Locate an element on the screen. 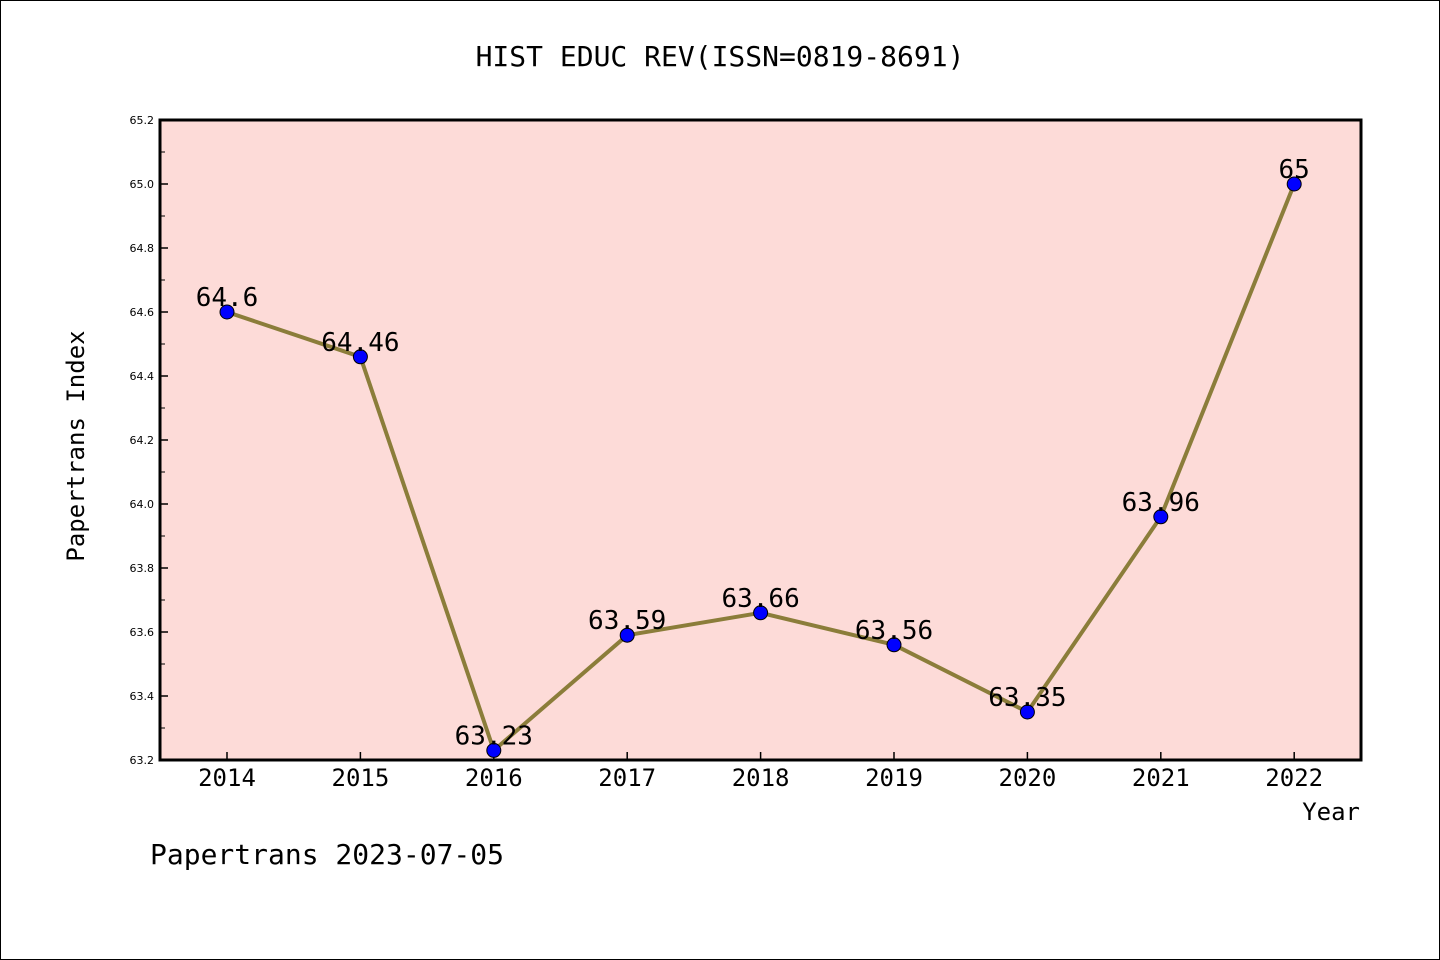  footer-stamp: Papertrans 2023-07-05 is located at coordinates (327, 854).